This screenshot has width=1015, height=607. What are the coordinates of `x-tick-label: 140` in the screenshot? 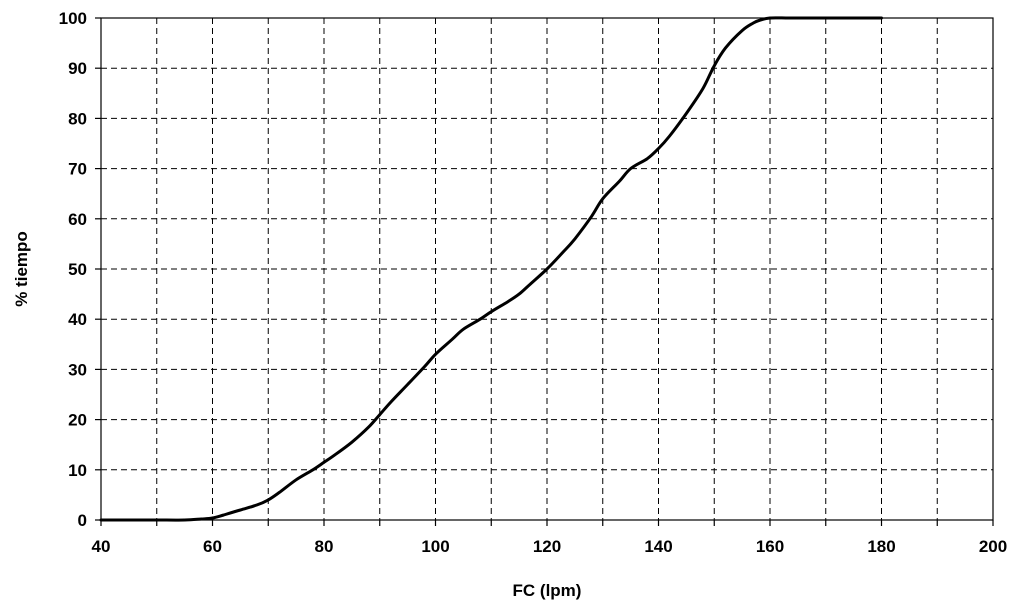 It's located at (658, 546).